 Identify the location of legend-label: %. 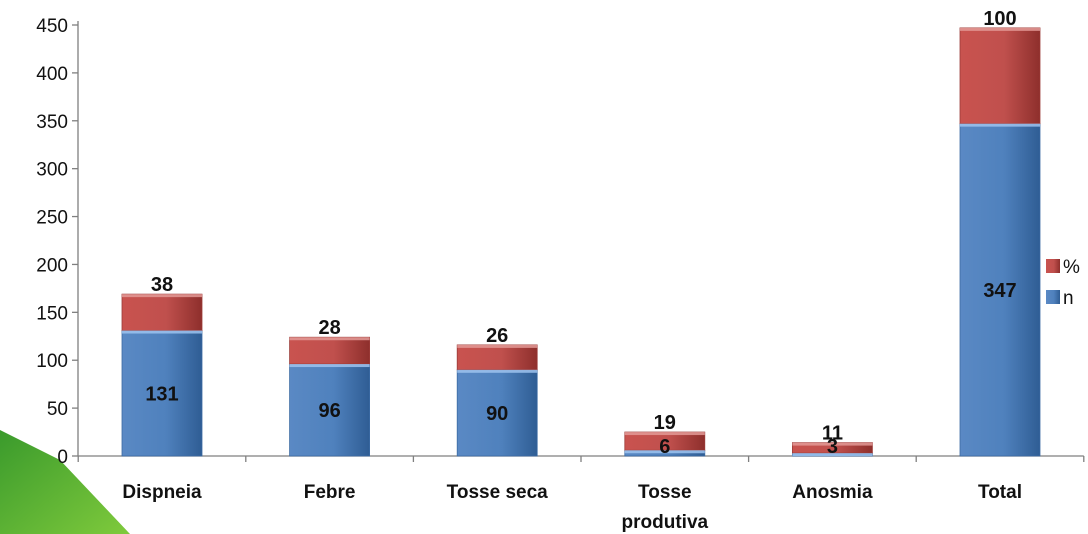
(1071, 267).